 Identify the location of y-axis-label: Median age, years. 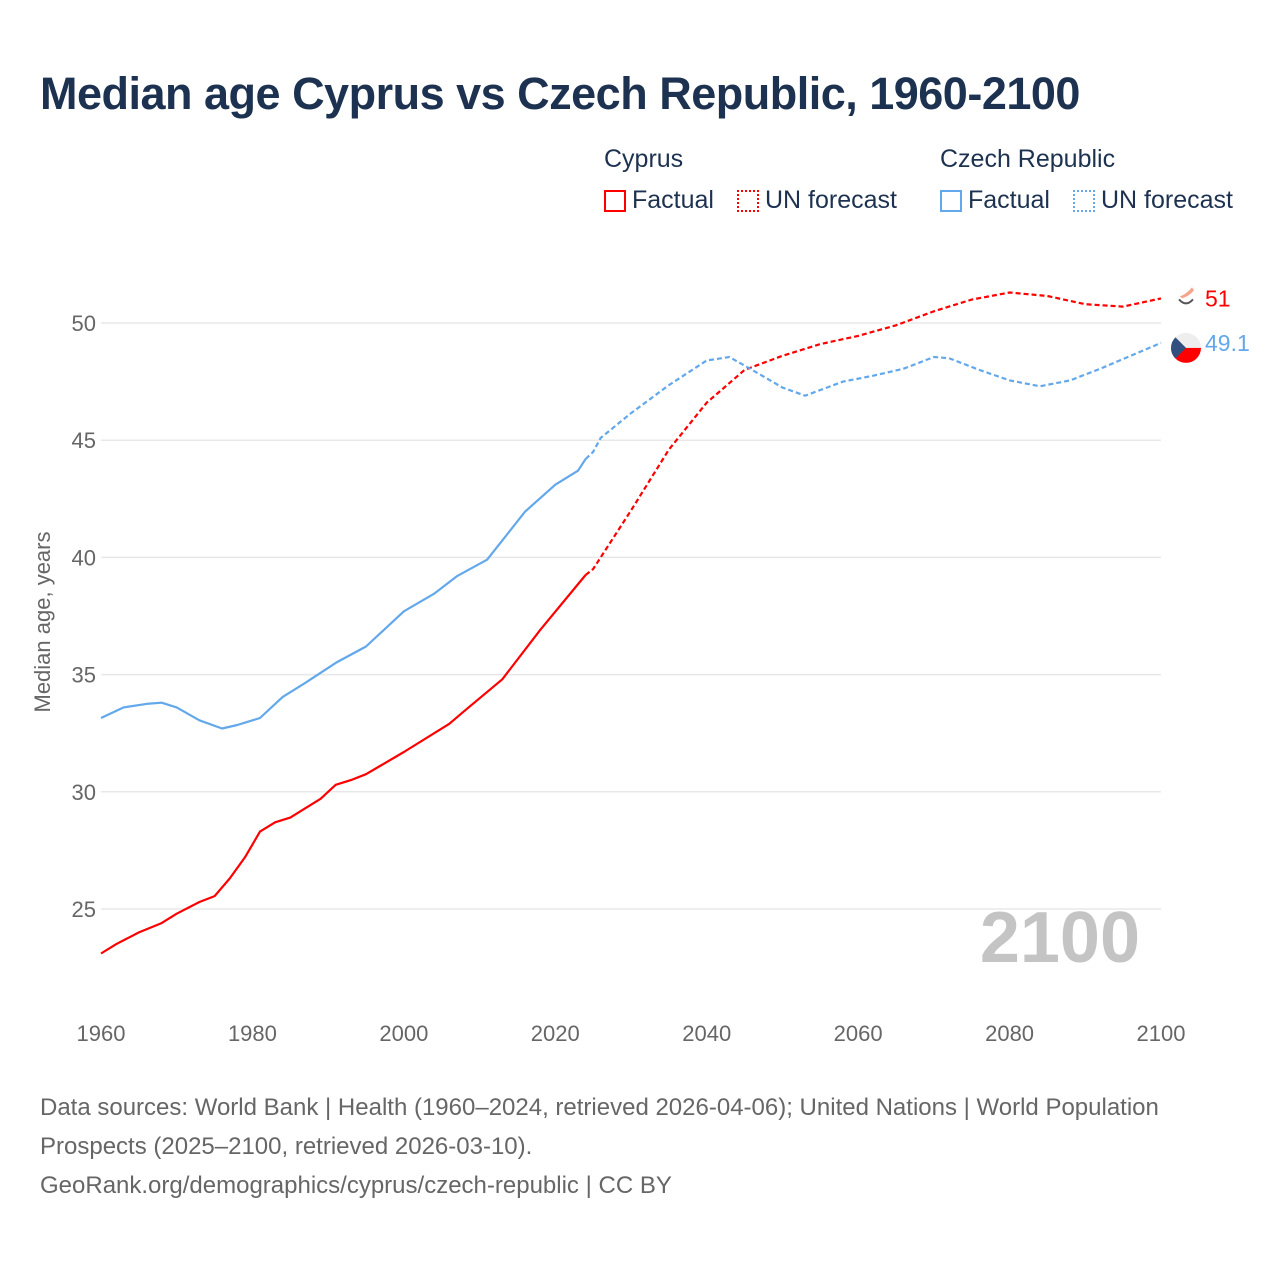
(42, 622).